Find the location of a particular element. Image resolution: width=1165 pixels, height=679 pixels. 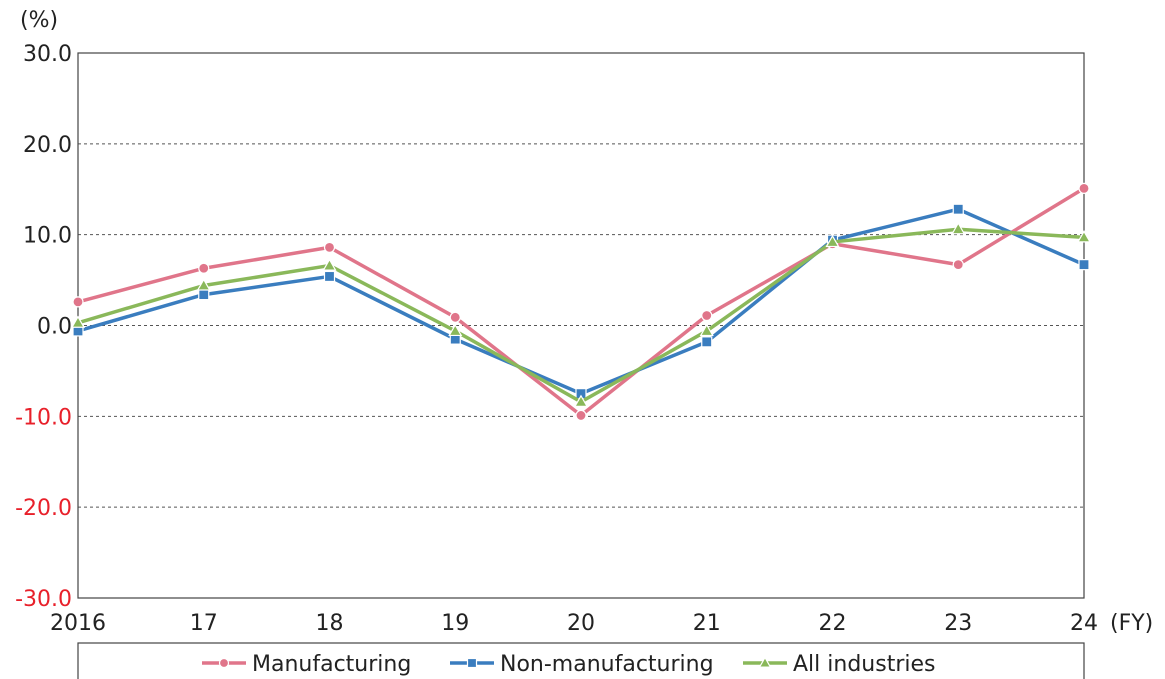

y-tick-label: -10.0 is located at coordinates (43, 417).